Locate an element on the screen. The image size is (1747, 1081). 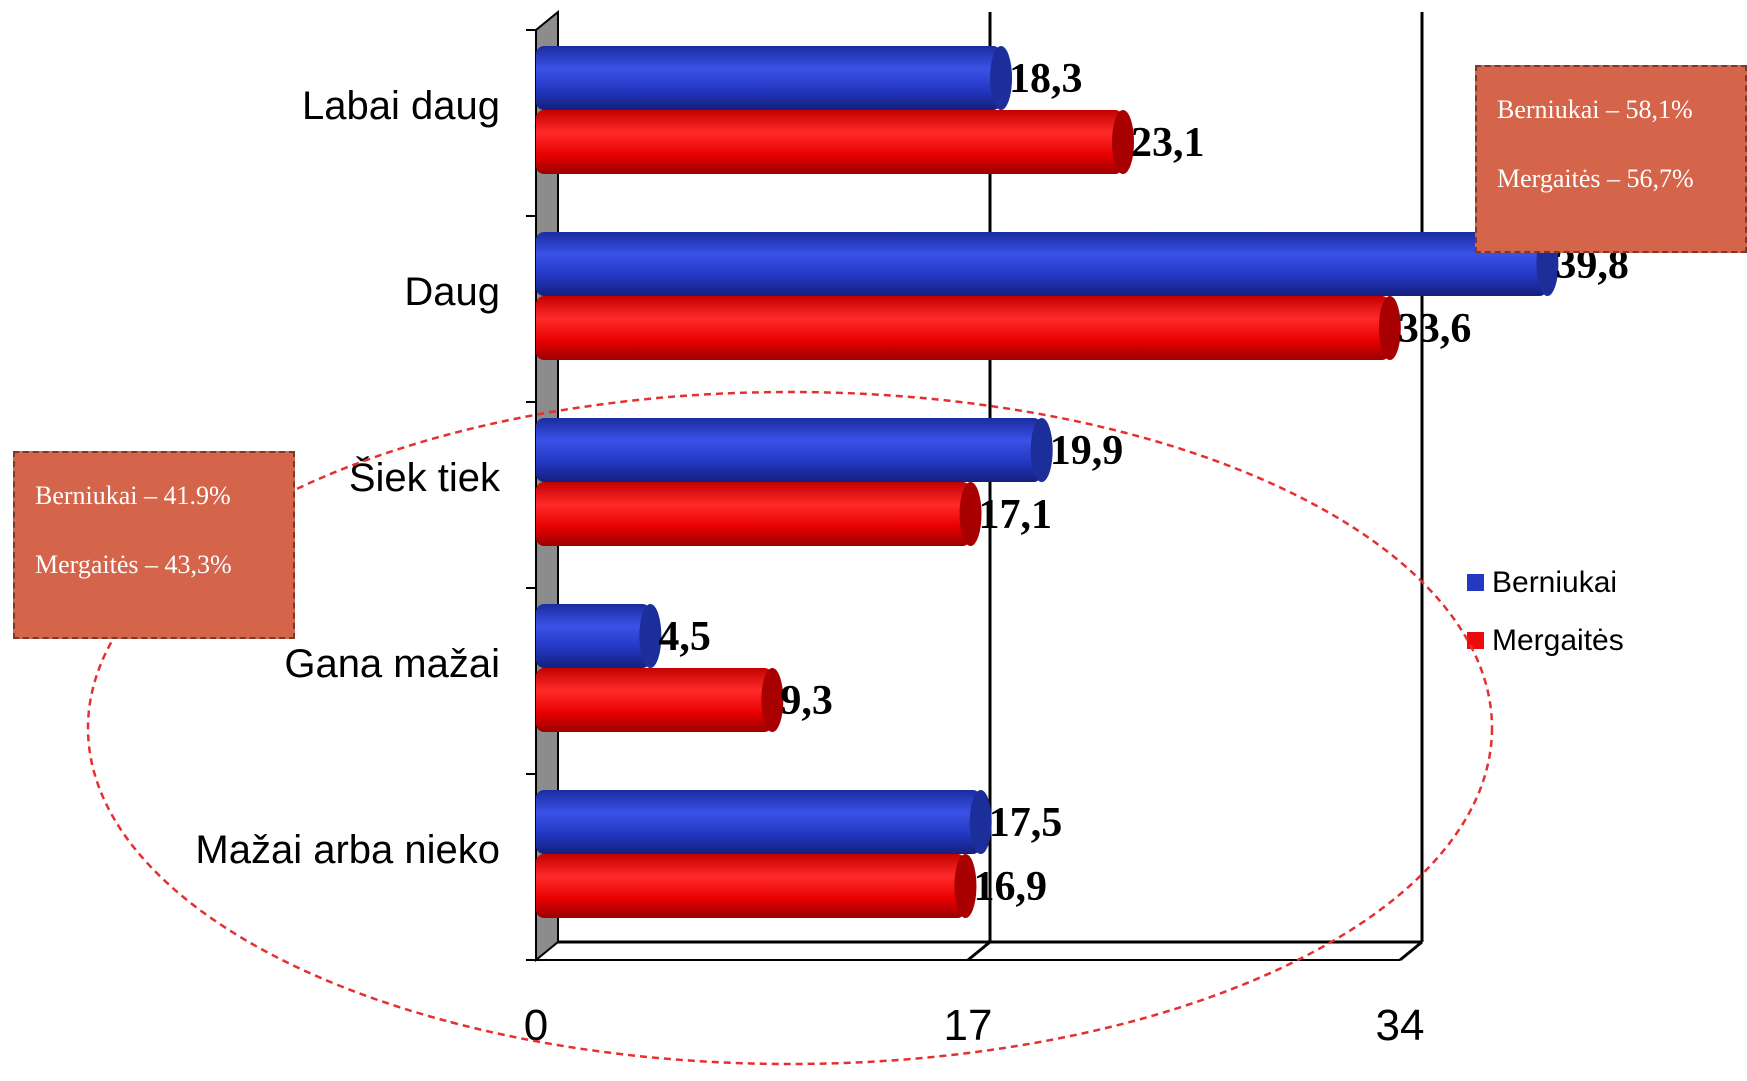
category-label-2: Šiek tiek is located at coordinates (425, 477).